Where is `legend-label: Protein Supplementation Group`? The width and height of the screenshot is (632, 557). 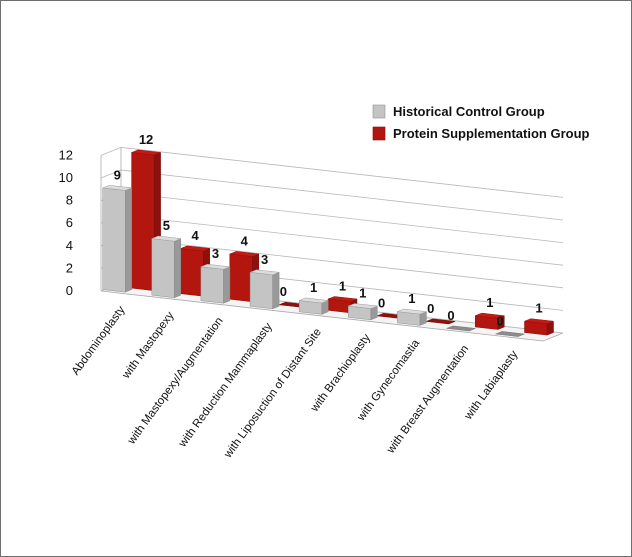
legend-label: Protein Supplementation Group is located at coordinates (491, 133).